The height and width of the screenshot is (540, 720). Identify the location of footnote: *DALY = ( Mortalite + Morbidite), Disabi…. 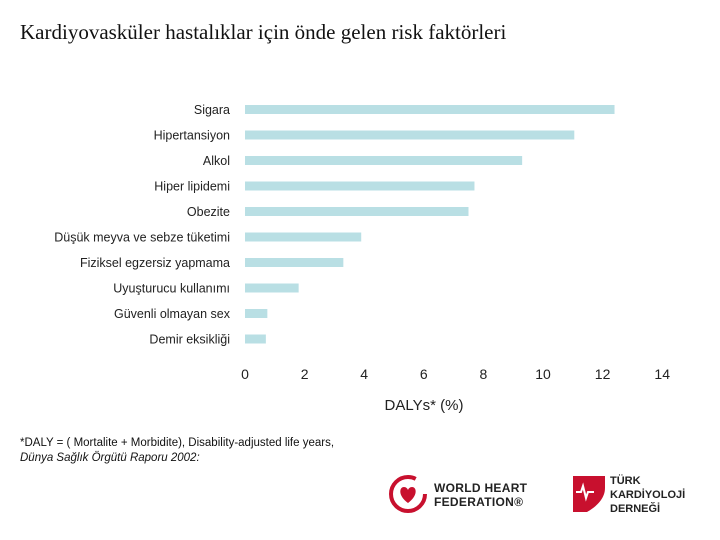
(177, 451).